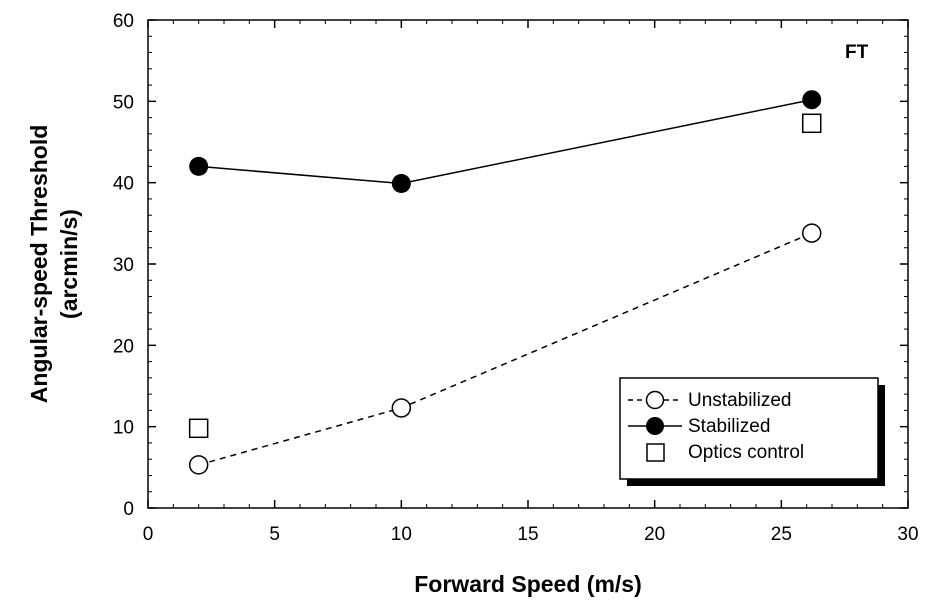 Image resolution: width=926 pixels, height=611 pixels. Describe the element at coordinates (123, 102) in the screenshot. I see `y-tick-label-5: 50` at that location.